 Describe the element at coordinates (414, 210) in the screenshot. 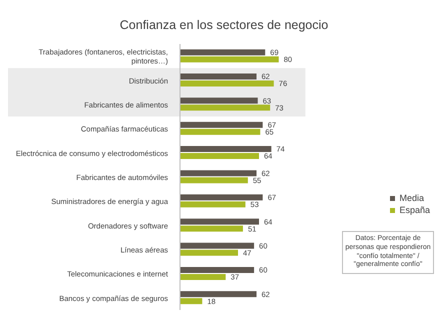

I see `legend-label: España` at that location.